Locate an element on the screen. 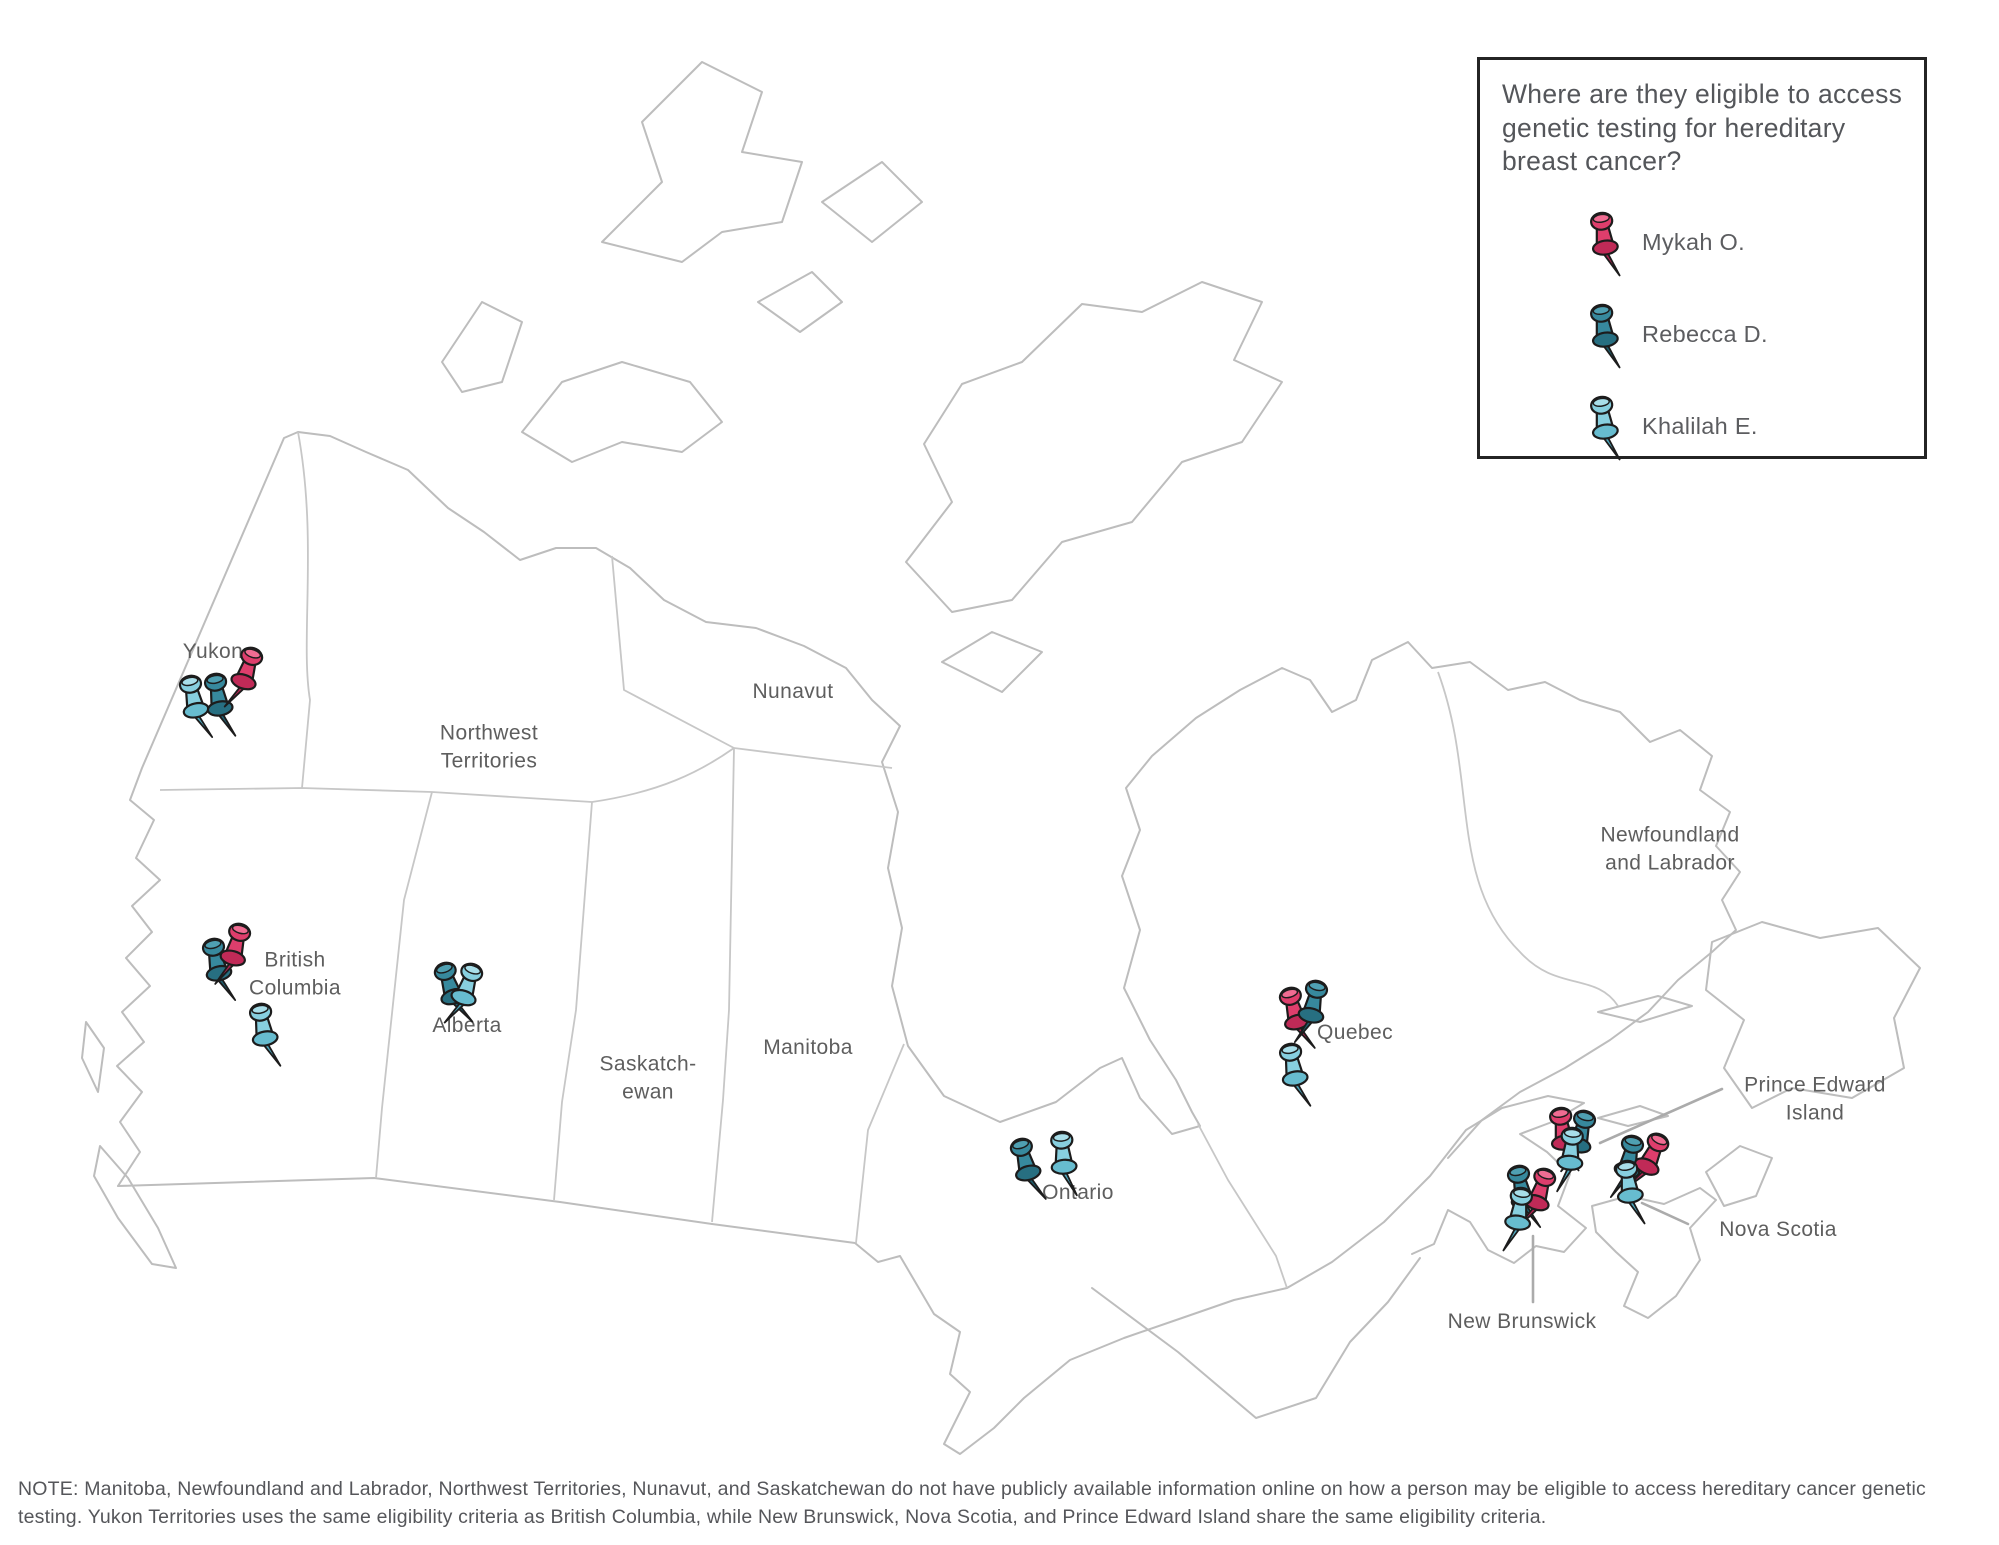 This screenshot has width=1999, height=1545. cape-breton-island is located at coordinates (1739, 1176).